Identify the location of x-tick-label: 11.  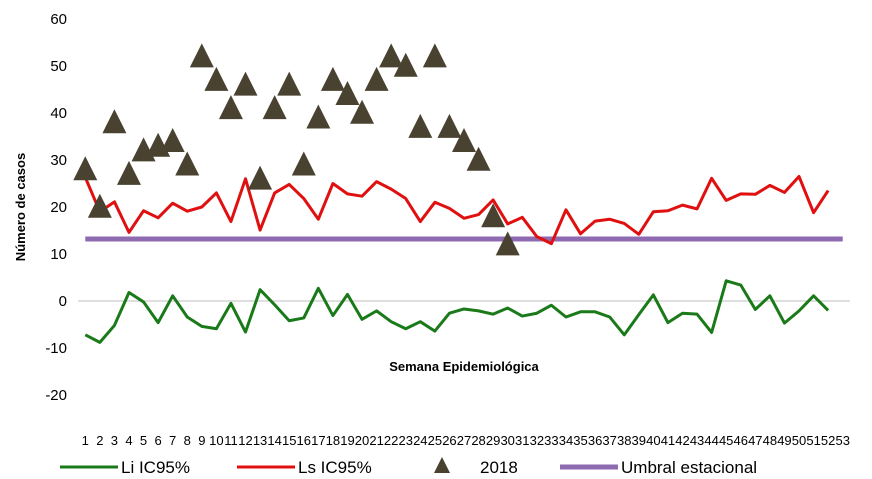
(231, 440).